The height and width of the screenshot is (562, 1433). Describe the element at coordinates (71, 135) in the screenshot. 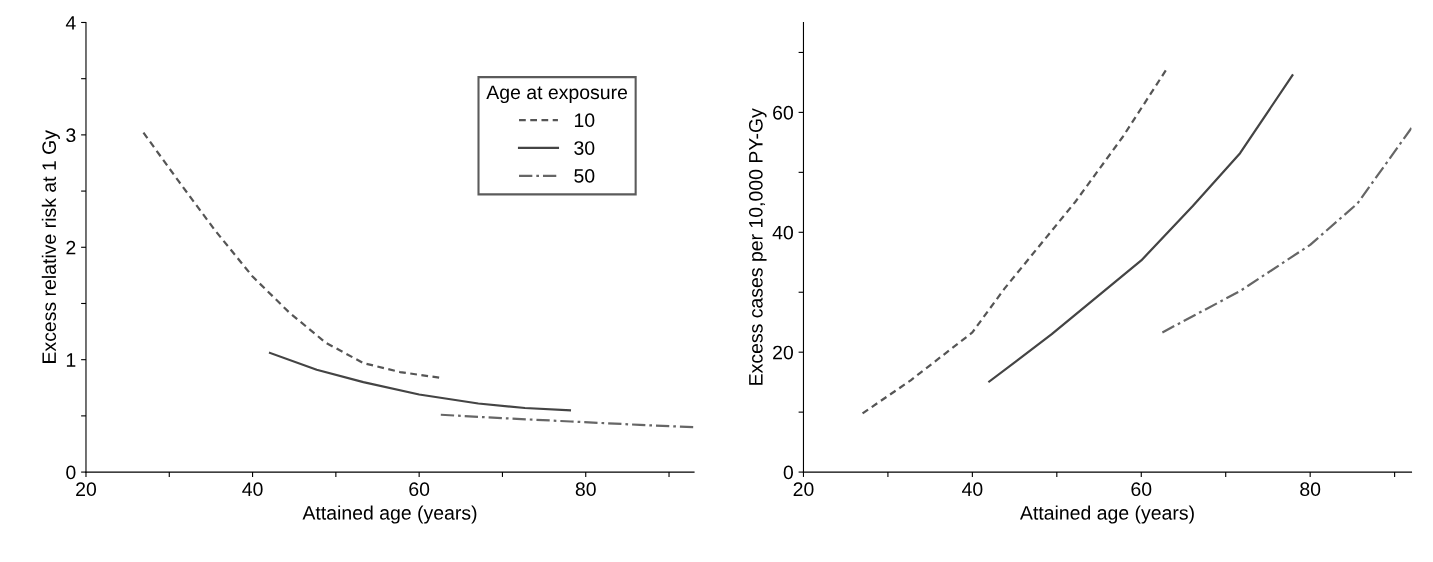

I see `y-tick-label: 3` at that location.